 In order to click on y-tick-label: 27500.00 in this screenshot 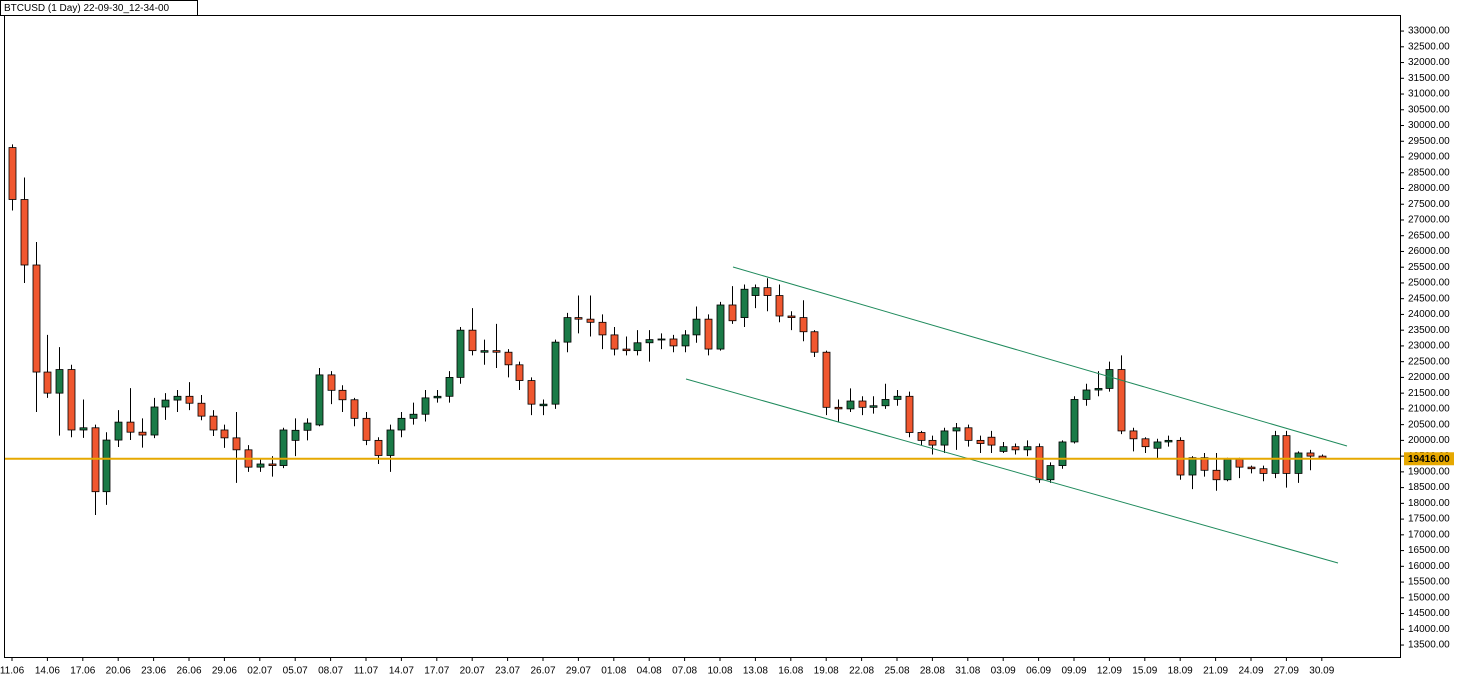, I will do `click(1429, 204)`.